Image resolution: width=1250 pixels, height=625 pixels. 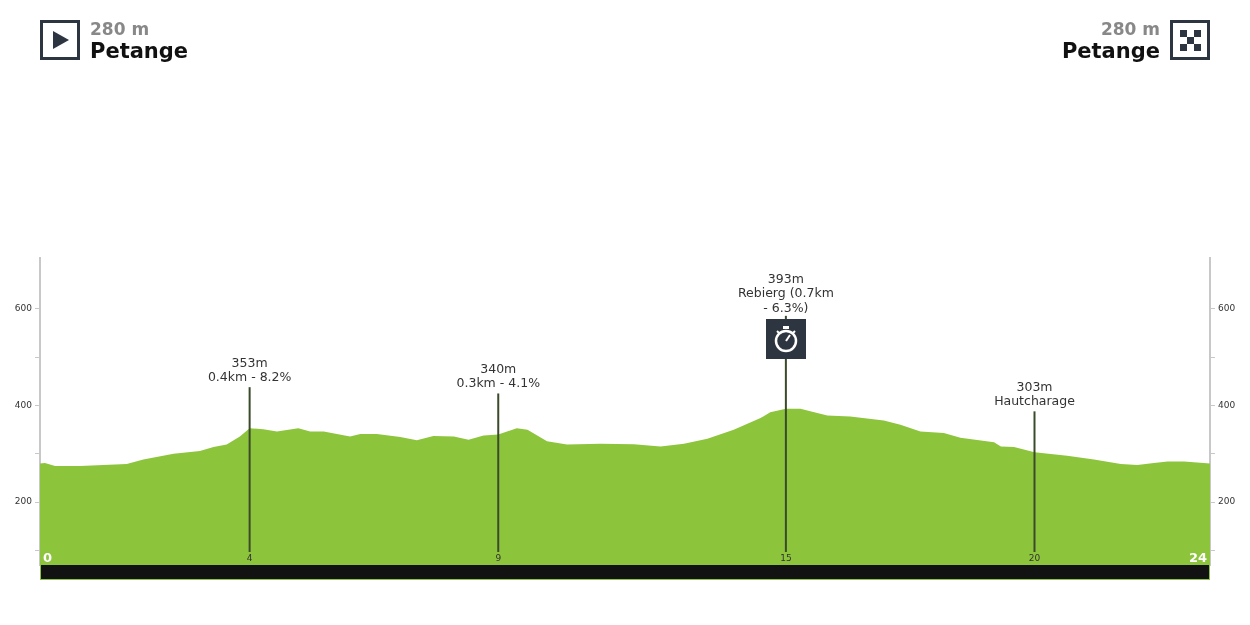 What do you see at coordinates (48, 558) in the screenshot?
I see `annotation: 0` at bounding box center [48, 558].